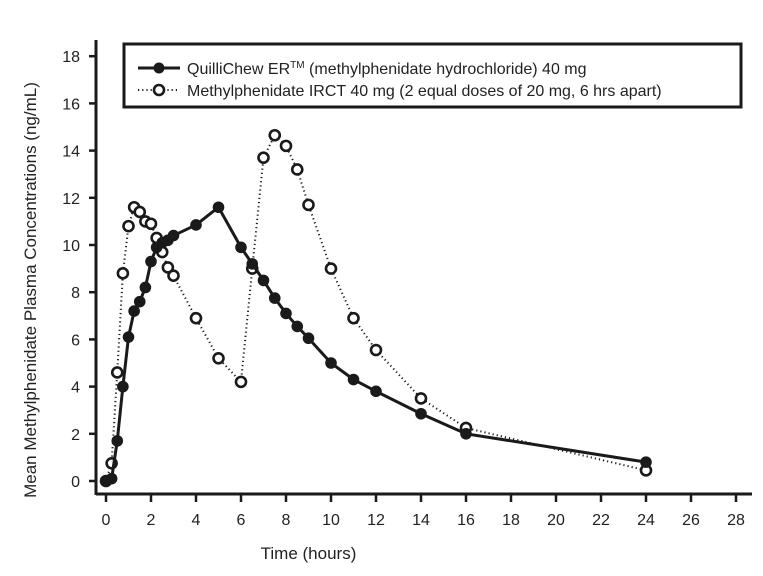 The height and width of the screenshot is (576, 763). I want to click on x-tick-label: 14, so click(421, 520).